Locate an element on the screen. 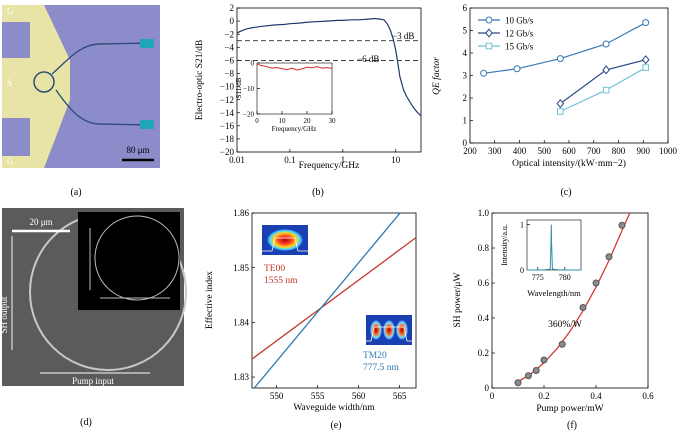 The height and width of the screenshot is (432, 677). e-ytick-label: 1.86 is located at coordinates (241, 213).